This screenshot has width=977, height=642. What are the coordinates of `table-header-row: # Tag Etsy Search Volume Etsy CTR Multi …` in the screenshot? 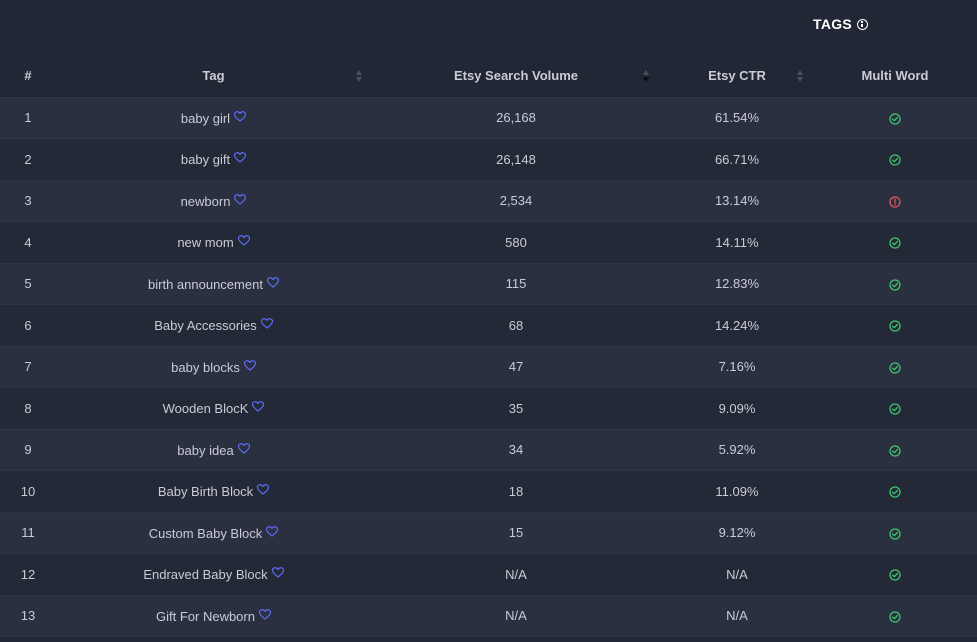 It's located at (488, 76).